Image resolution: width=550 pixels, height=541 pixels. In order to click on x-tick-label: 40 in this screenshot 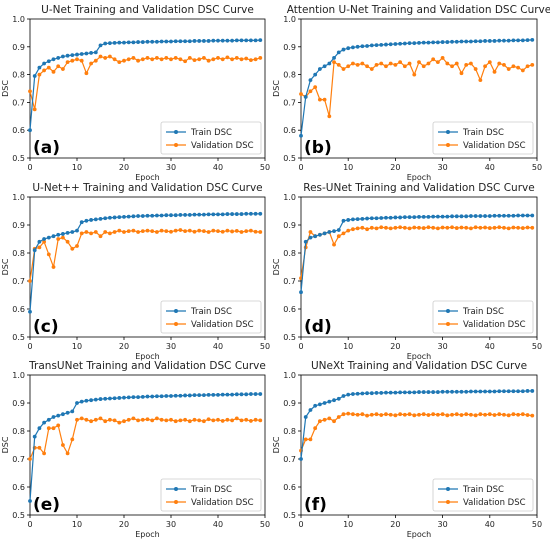, I will do `click(490, 524)`.